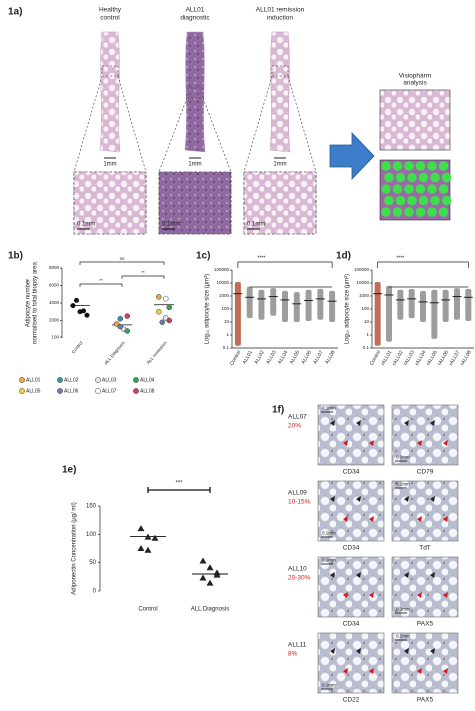 The image size is (475, 711). What do you see at coordinates (293, 654) in the screenshot?
I see `blast-percent: 8%` at bounding box center [293, 654].